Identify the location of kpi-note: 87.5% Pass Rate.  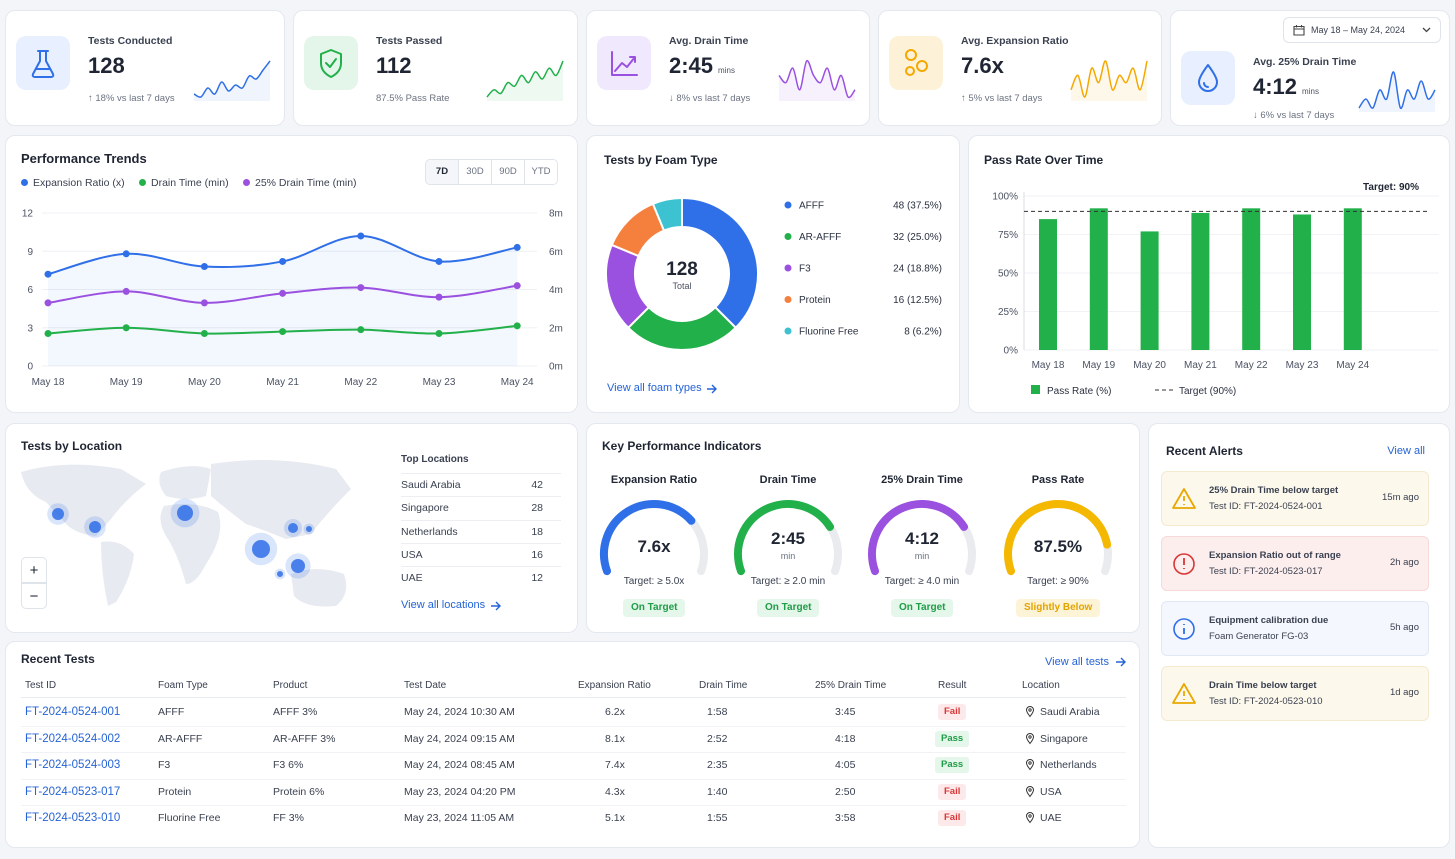
(413, 98).